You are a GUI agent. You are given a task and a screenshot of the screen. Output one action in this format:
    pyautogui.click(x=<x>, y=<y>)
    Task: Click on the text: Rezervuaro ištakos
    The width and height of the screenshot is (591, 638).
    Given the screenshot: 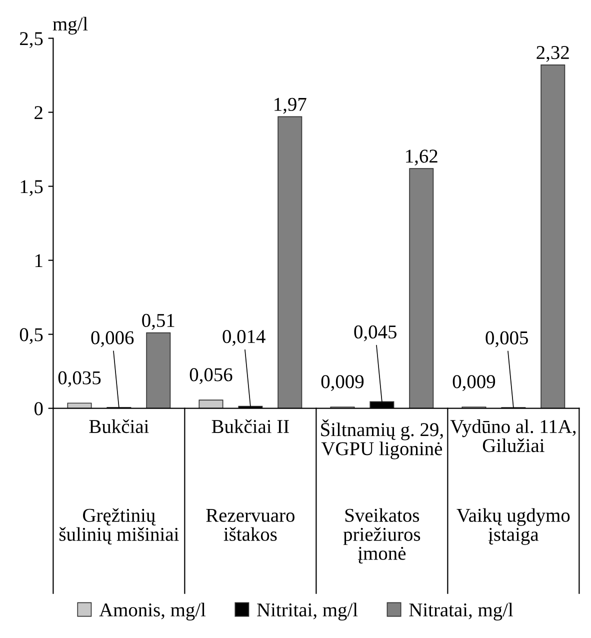 What is the action you would take?
    pyautogui.click(x=250, y=524)
    